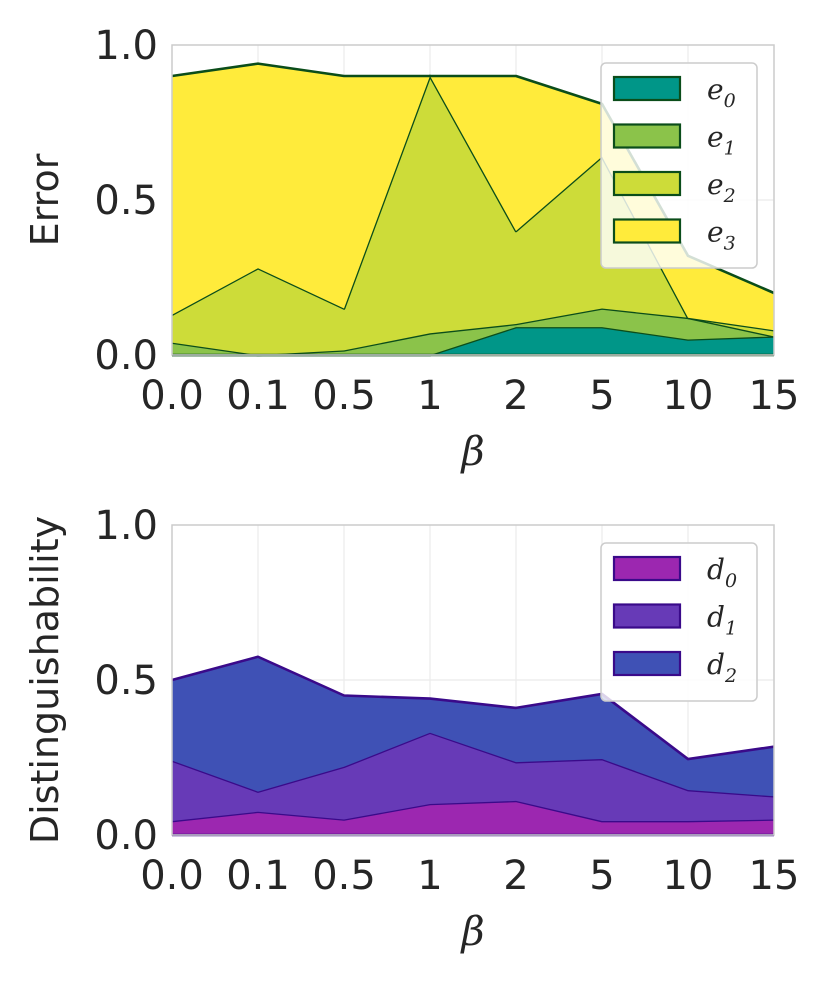  I want to click on area-e1, so click(473, 331).